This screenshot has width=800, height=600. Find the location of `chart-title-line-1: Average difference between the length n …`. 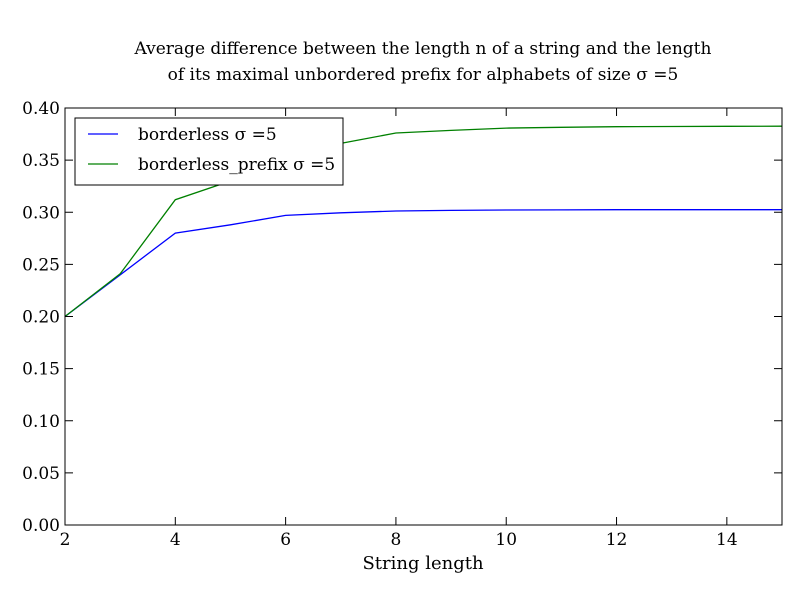

chart-title-line-1: Average difference between the length n … is located at coordinates (423, 49).